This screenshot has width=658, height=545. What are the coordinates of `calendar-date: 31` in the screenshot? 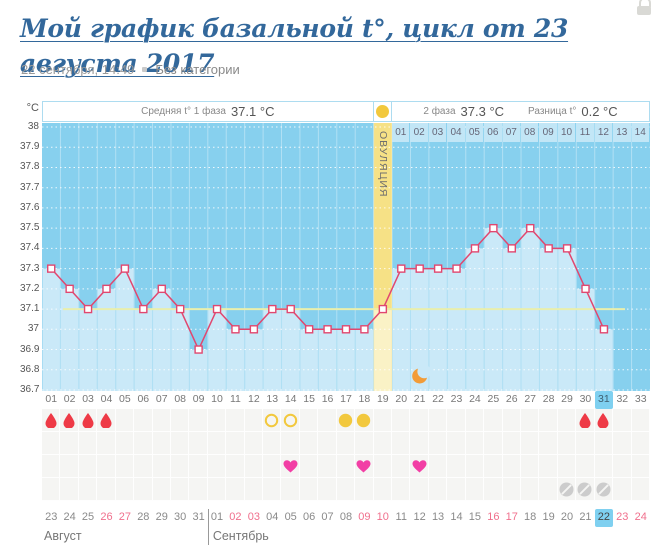 It's located at (198, 517).